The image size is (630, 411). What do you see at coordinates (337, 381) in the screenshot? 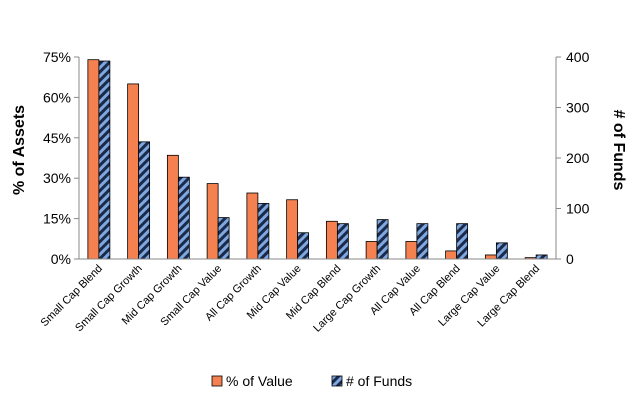
I see `legend-swatch-funds` at bounding box center [337, 381].